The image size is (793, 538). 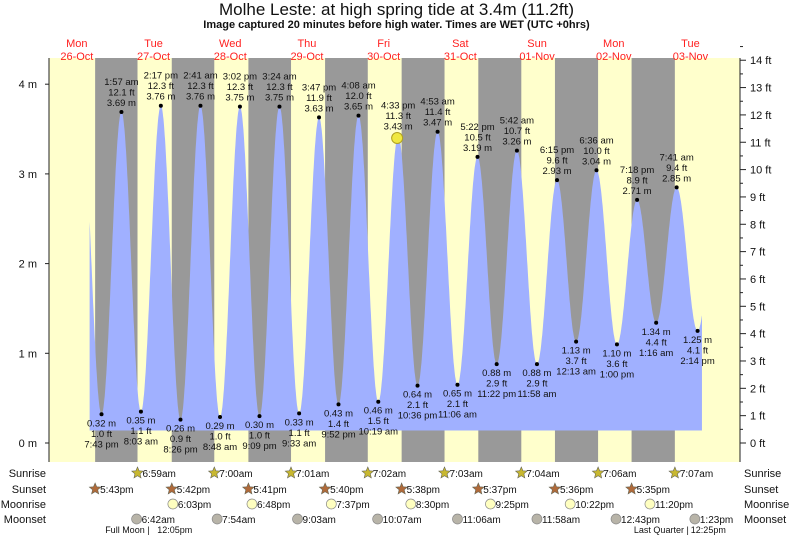 What do you see at coordinates (158, 520) in the screenshot?
I see `moonset-time: 6:42am` at bounding box center [158, 520].